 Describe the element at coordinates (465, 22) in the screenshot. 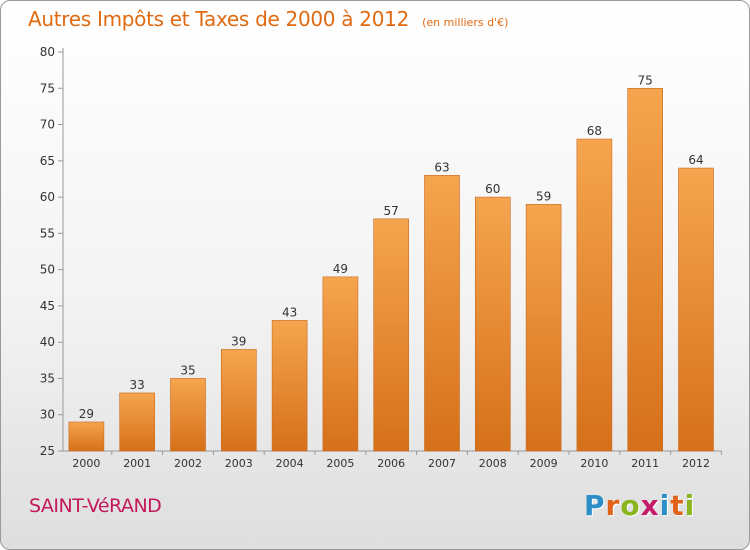

I see `chart-unit: (en milliers d'€)` at that location.